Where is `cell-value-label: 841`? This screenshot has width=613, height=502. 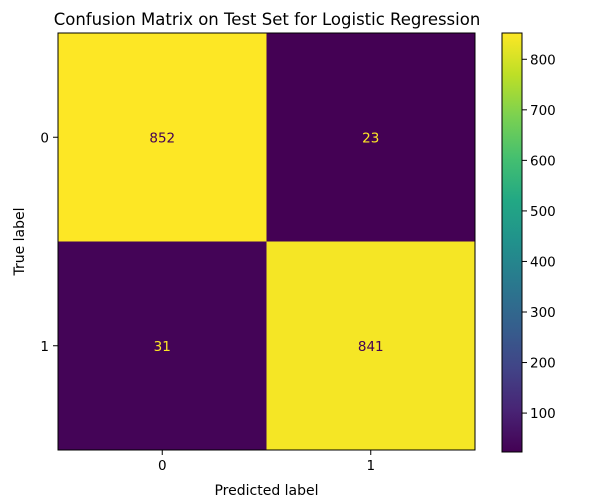
cell-value-label: 841 is located at coordinates (371, 347).